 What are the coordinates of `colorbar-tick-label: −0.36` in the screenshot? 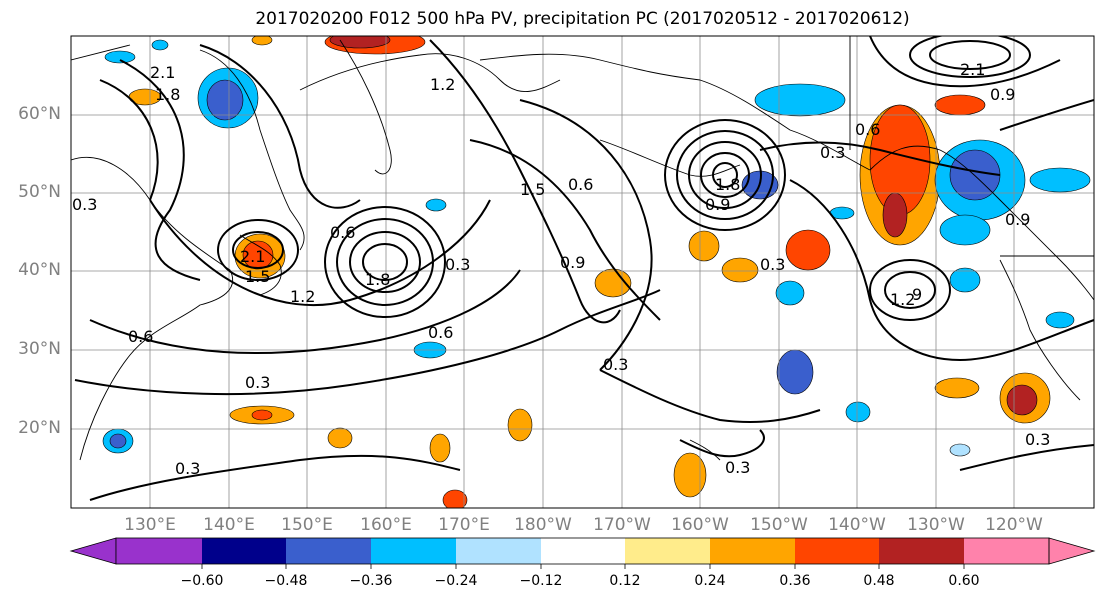 It's located at (371, 581).